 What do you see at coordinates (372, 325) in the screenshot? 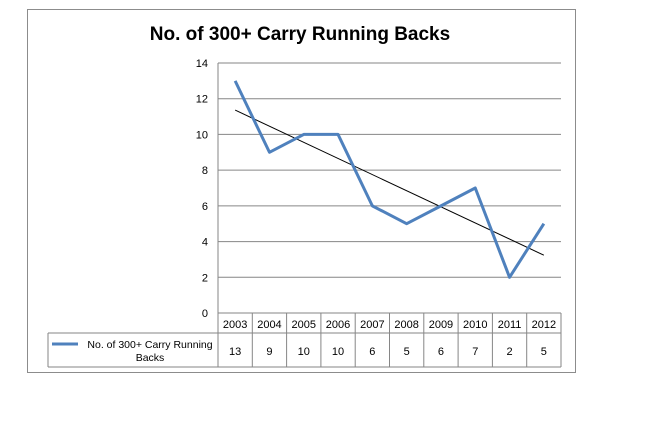
I see `x-tick-label: 2007` at bounding box center [372, 325].